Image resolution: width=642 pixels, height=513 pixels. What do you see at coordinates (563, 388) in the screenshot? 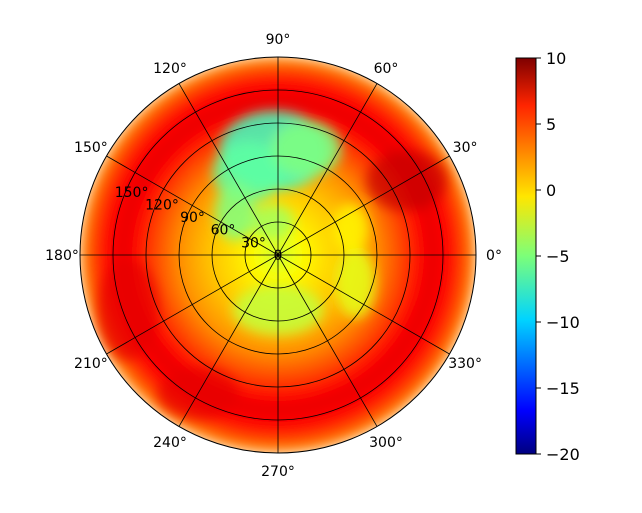
I see `colorbar-tick-label: −15` at bounding box center [563, 388].